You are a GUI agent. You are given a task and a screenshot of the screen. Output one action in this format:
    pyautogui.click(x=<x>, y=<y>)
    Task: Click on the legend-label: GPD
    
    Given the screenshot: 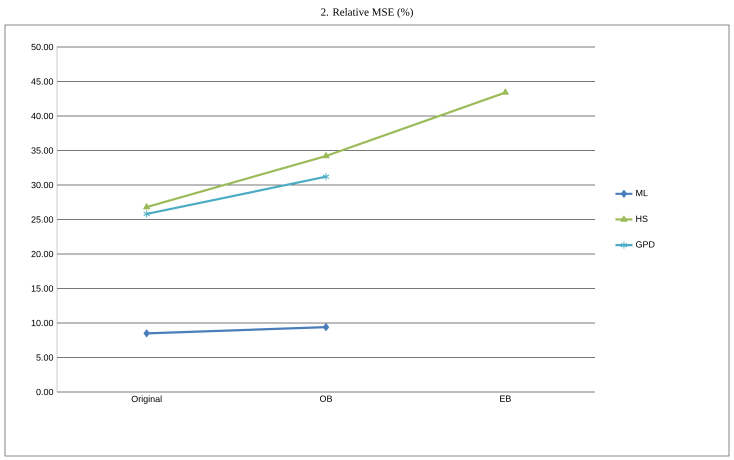 What is the action you would take?
    pyautogui.click(x=645, y=244)
    